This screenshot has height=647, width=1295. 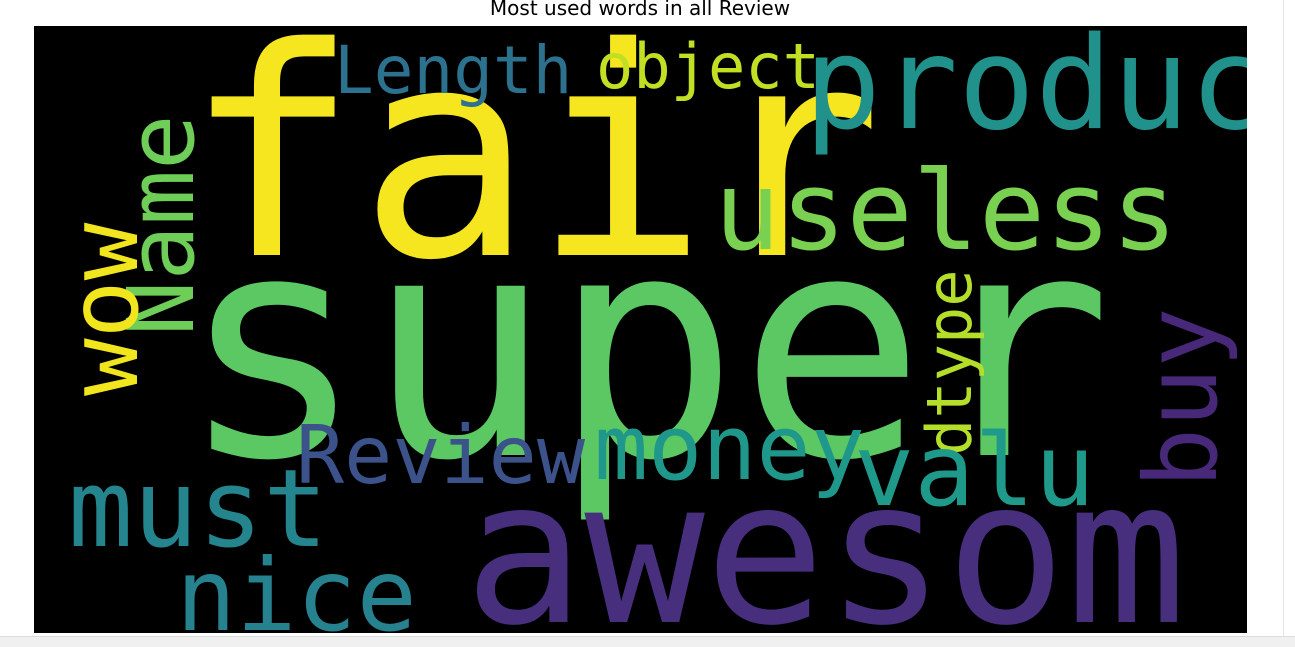 What do you see at coordinates (1025, 92) in the screenshot?
I see `word-product: product` at bounding box center [1025, 92].